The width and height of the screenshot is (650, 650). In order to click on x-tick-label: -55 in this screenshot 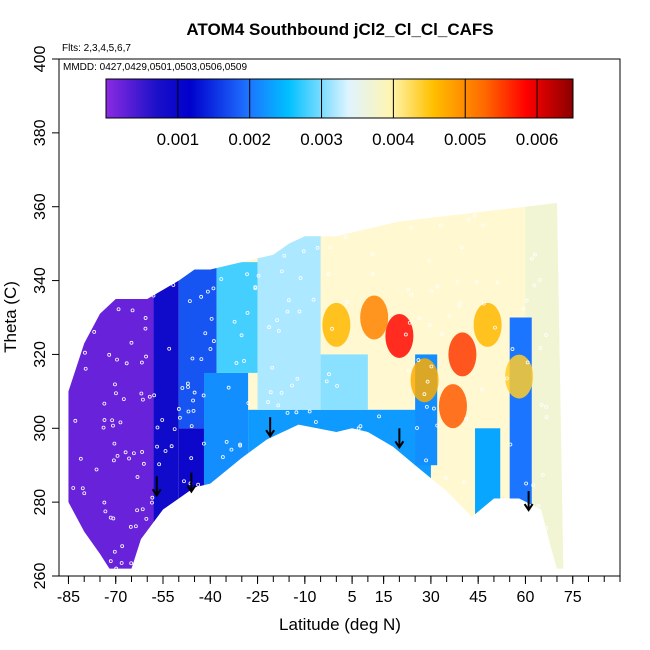, I will do `click(162, 597)`.